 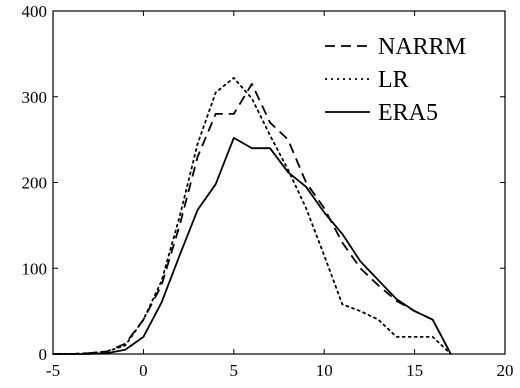 What do you see at coordinates (324, 370) in the screenshot?
I see `x-tick-label: 10` at bounding box center [324, 370].